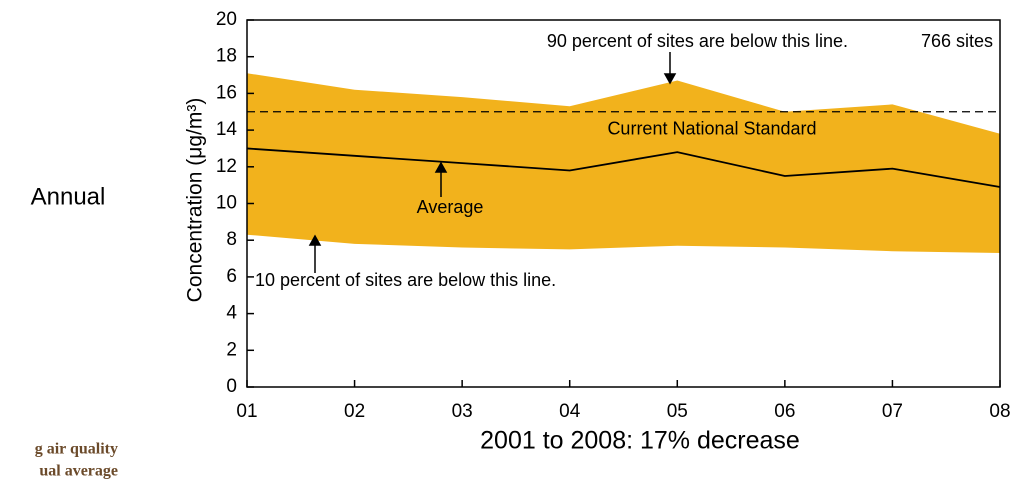  What do you see at coordinates (76, 449) in the screenshot?
I see `caption-fragment: g air quality` at bounding box center [76, 449].